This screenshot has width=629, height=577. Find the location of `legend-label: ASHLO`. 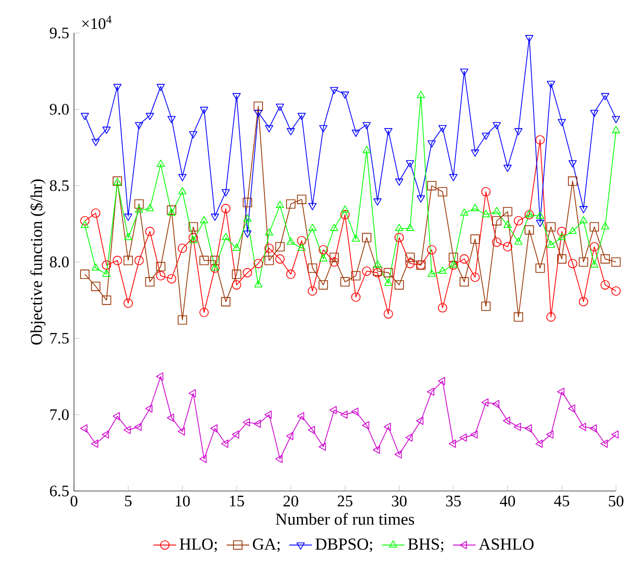

legend-label: ASHLO is located at coordinates (506, 544).